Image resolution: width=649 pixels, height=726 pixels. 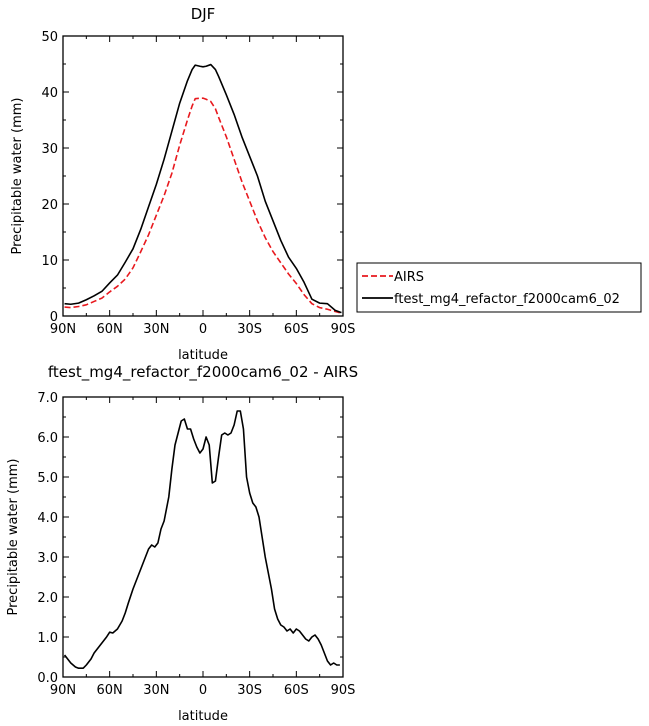 What do you see at coordinates (49, 37) in the screenshot?
I see `top-ytick-label: 50` at bounding box center [49, 37].